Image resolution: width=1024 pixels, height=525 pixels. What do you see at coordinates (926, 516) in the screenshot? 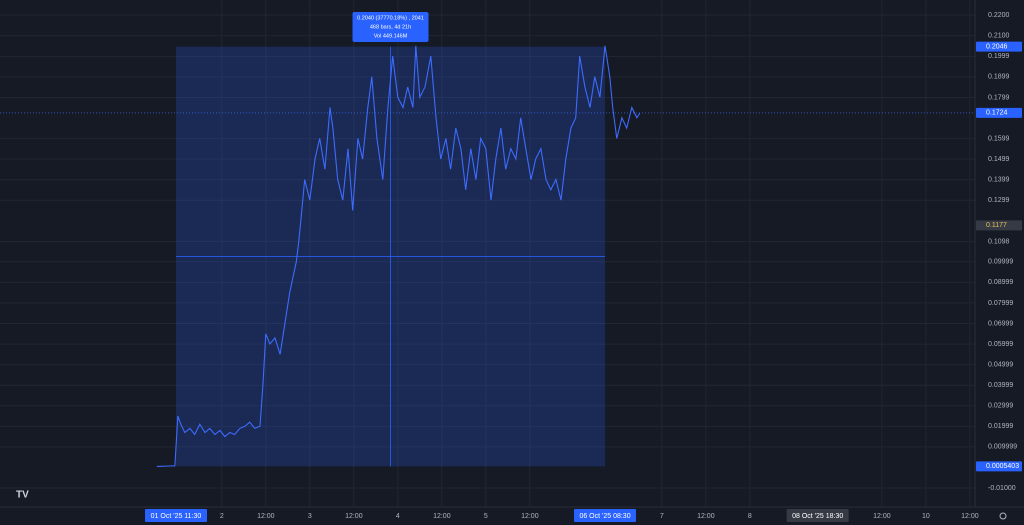
I see `x-tick-label: 10` at bounding box center [926, 516].